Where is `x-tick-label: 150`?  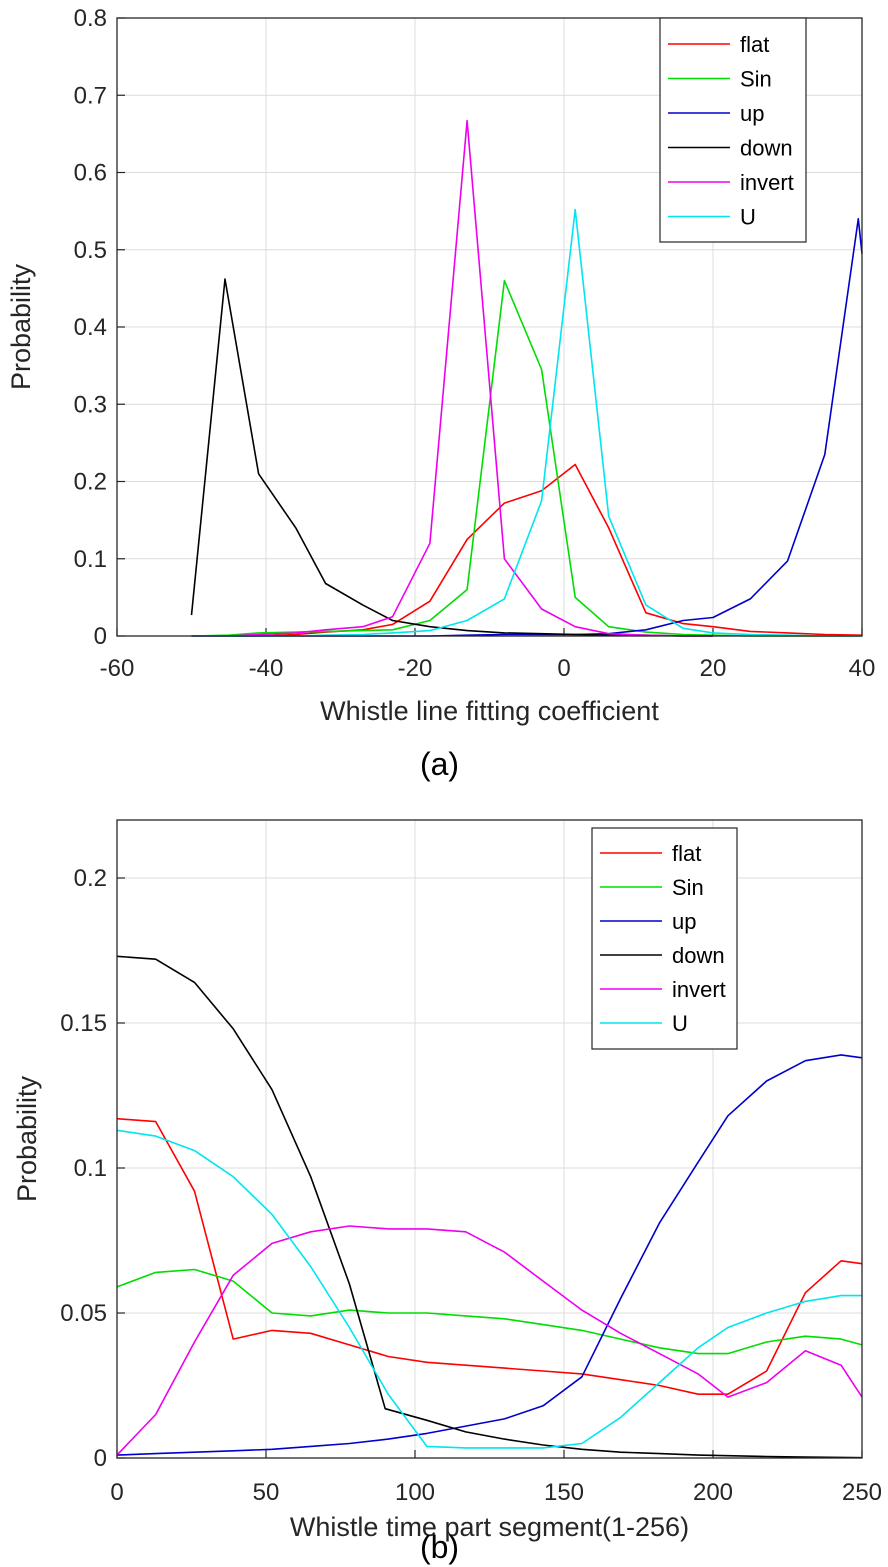
x-tick-label: 150 is located at coordinates (564, 1492).